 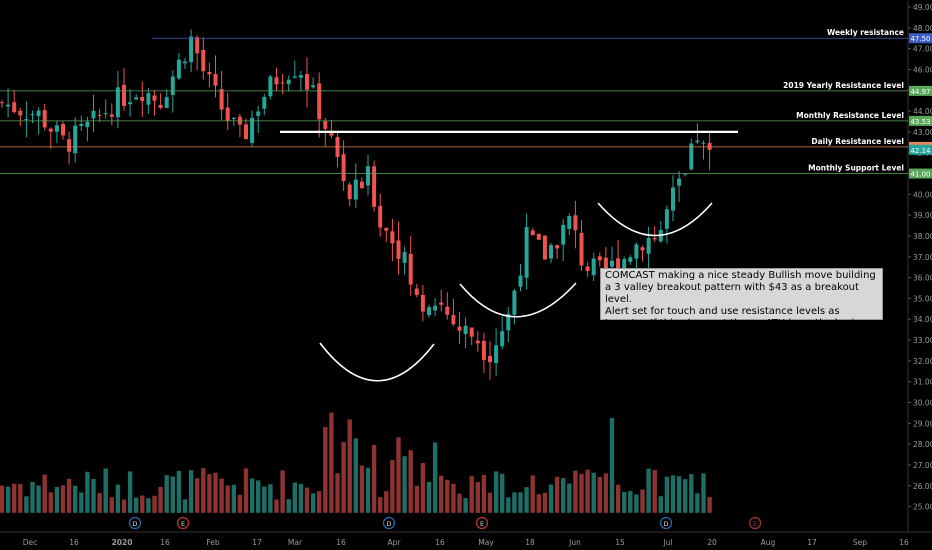 What do you see at coordinates (922, 444) in the screenshot?
I see `y-tick-label: 28.00` at bounding box center [922, 444].